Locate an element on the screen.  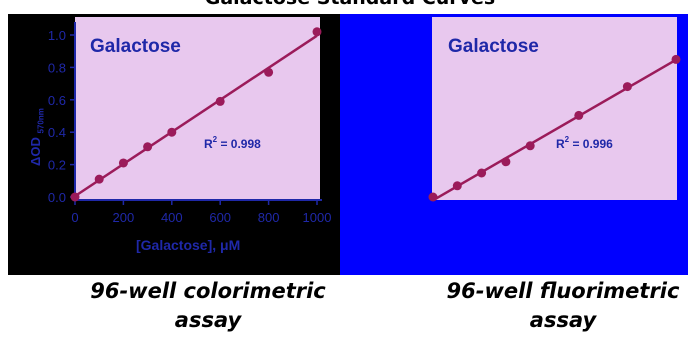
left-y-tick-label: 0.2 is located at coordinates (57, 165).